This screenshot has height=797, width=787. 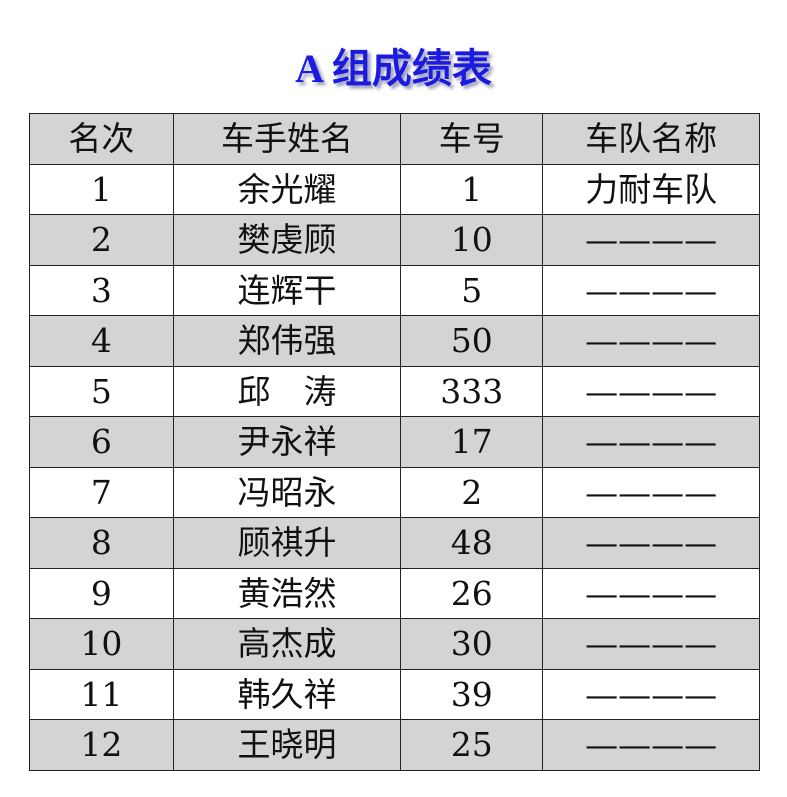 What do you see at coordinates (101, 391) in the screenshot?
I see `cell-rank: 5` at bounding box center [101, 391].